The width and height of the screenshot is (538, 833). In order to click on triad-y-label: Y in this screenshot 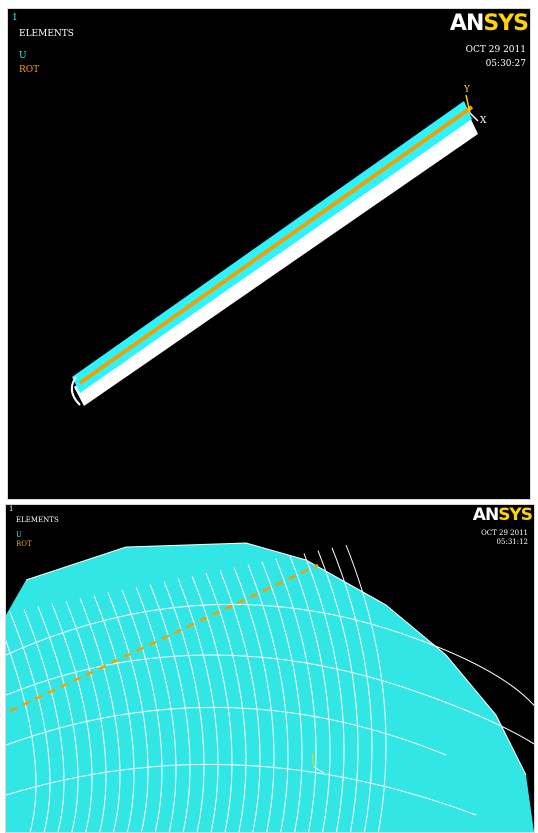, I will do `click(467, 90)`.